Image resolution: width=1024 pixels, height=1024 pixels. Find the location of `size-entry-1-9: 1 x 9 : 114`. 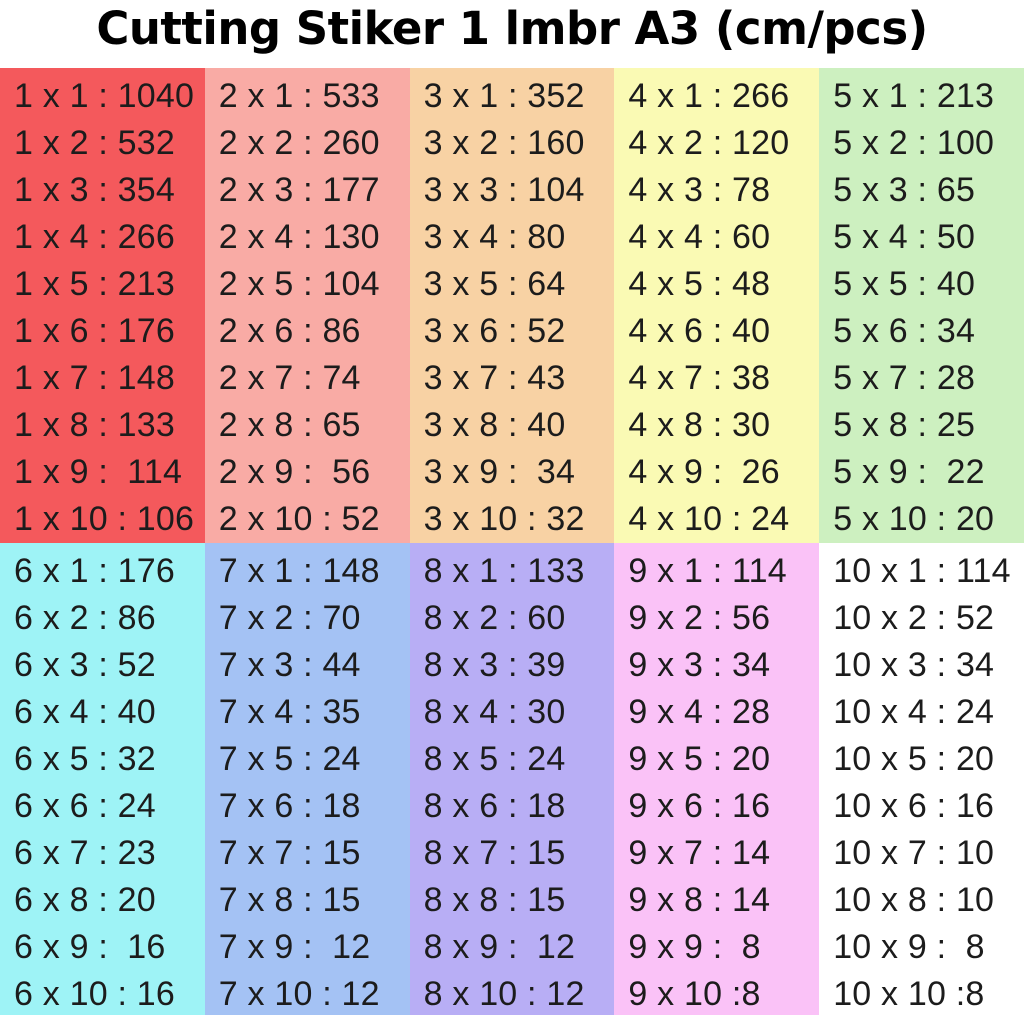

size-entry-1-9: 1 x 9 : 114 is located at coordinates (98, 472).